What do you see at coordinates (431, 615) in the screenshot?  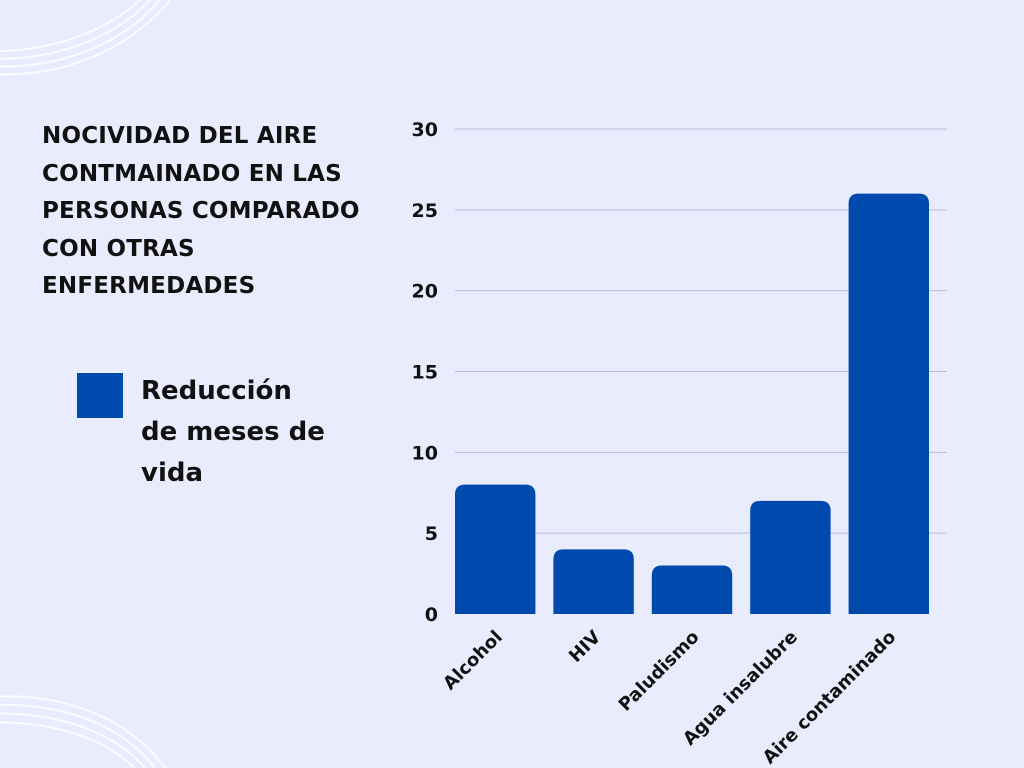 I see `y-tick-label: 0` at bounding box center [431, 615].